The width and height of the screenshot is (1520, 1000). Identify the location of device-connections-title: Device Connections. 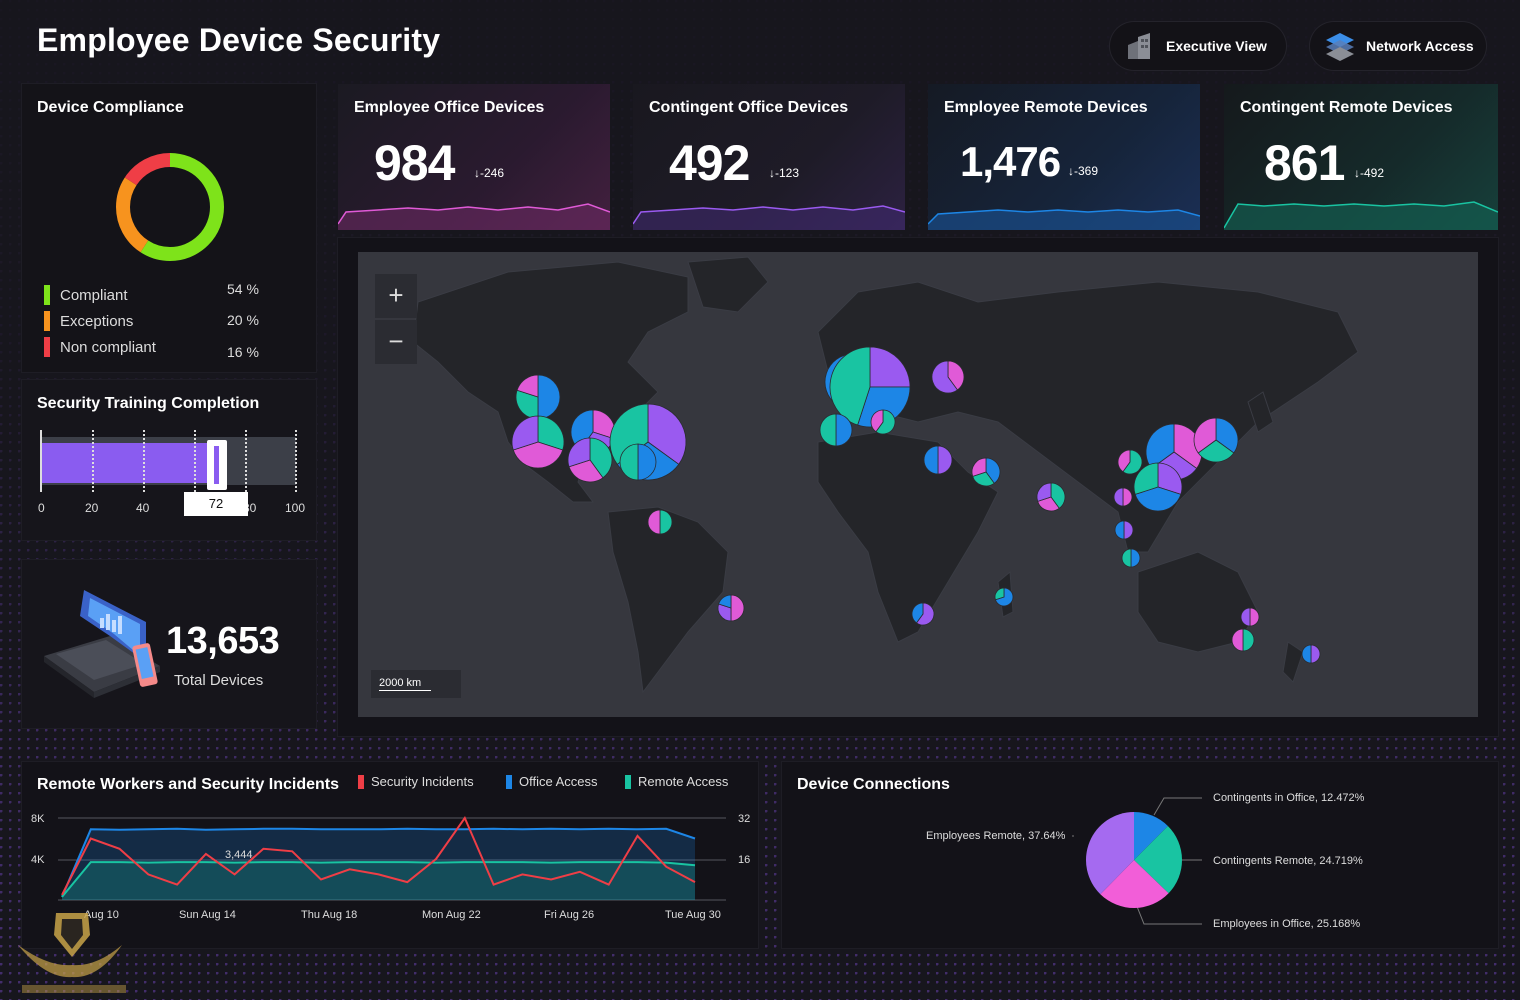
(873, 784).